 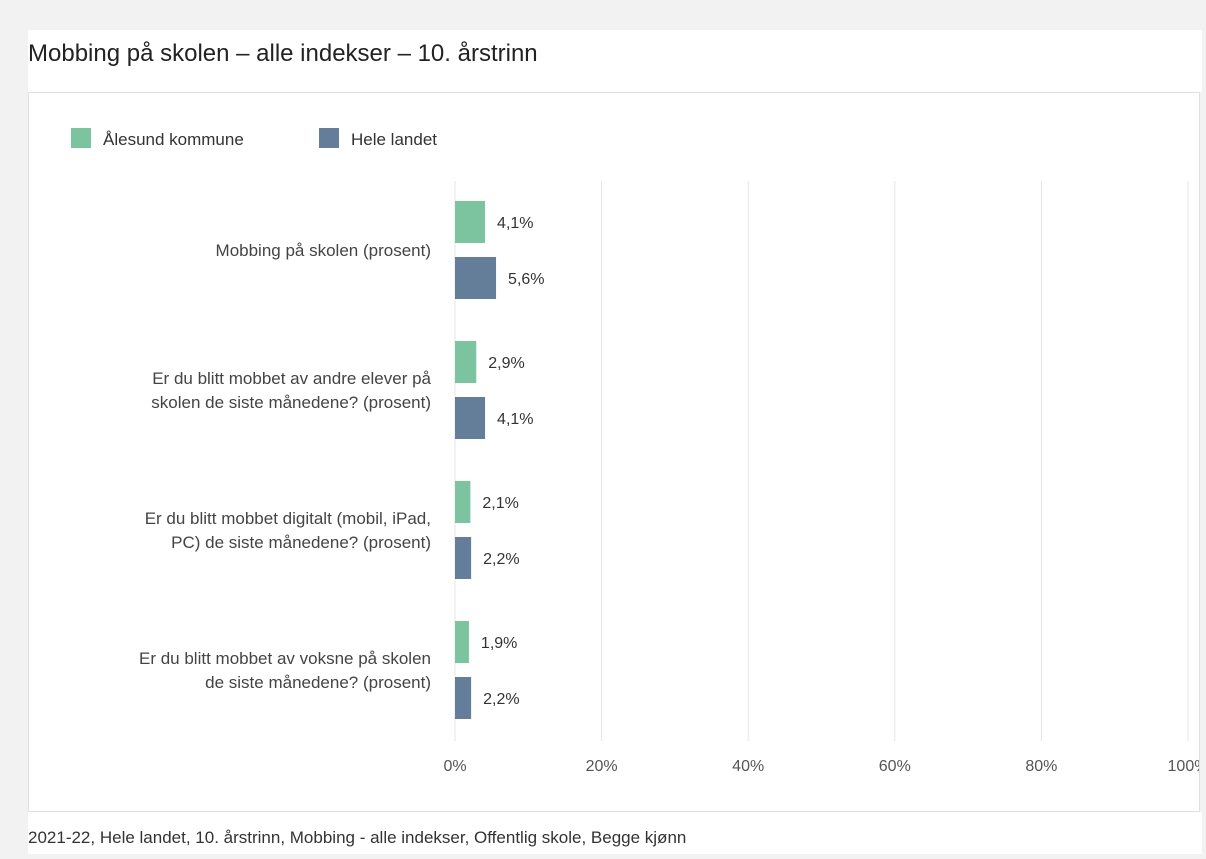 What do you see at coordinates (506, 363) in the screenshot?
I see `data-label: 2,9%` at bounding box center [506, 363].